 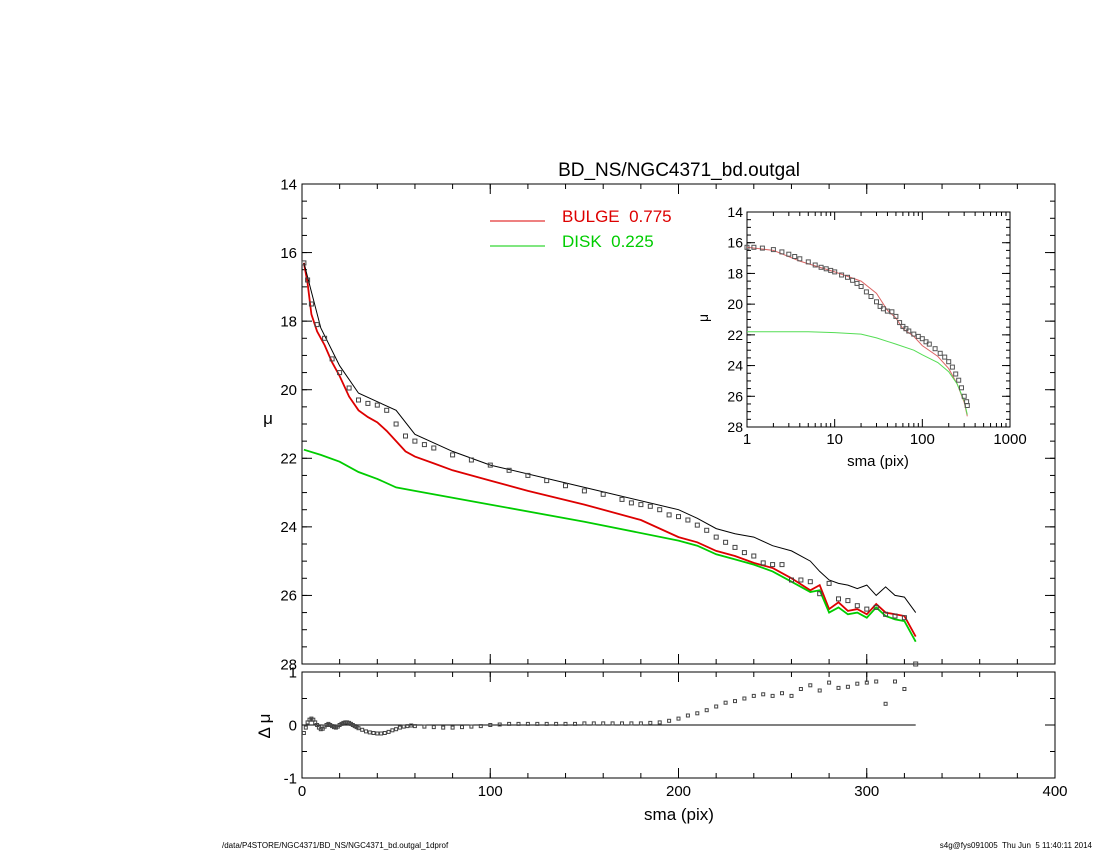 I want to click on main-y-tick-label: 16, so click(x=288, y=253).